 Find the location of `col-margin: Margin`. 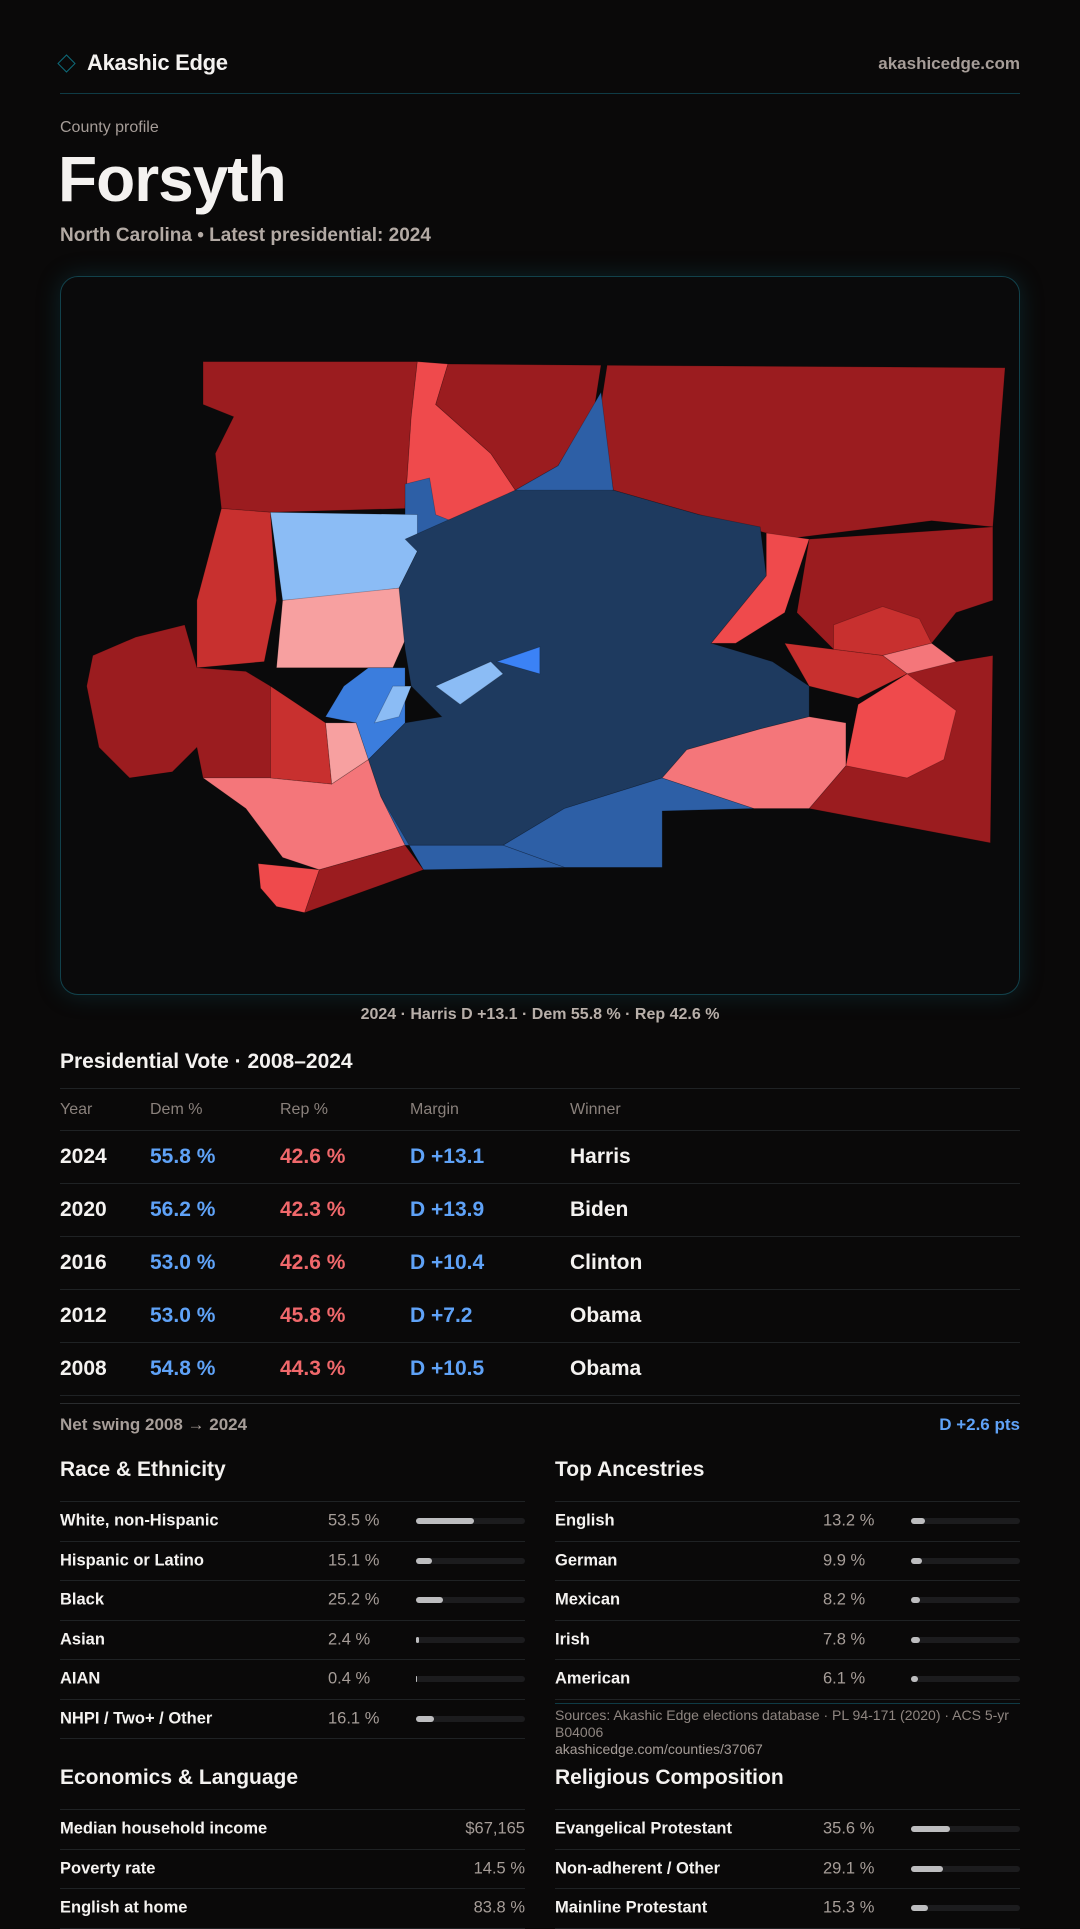

col-margin: Margin is located at coordinates (434, 1110).